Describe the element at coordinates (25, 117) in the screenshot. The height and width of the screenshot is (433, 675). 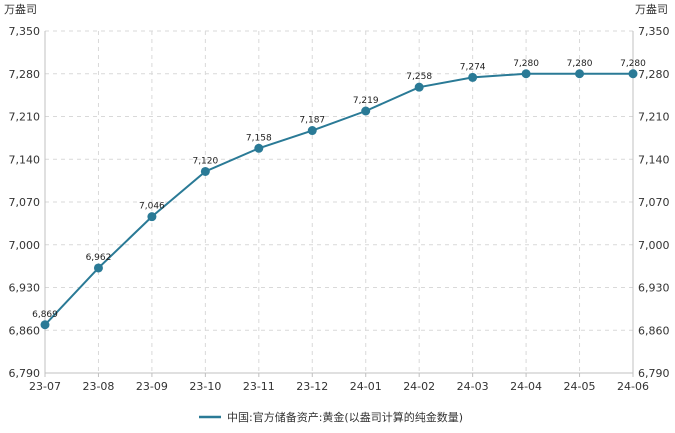
I see `y-tick-label-left: 7,210` at that location.